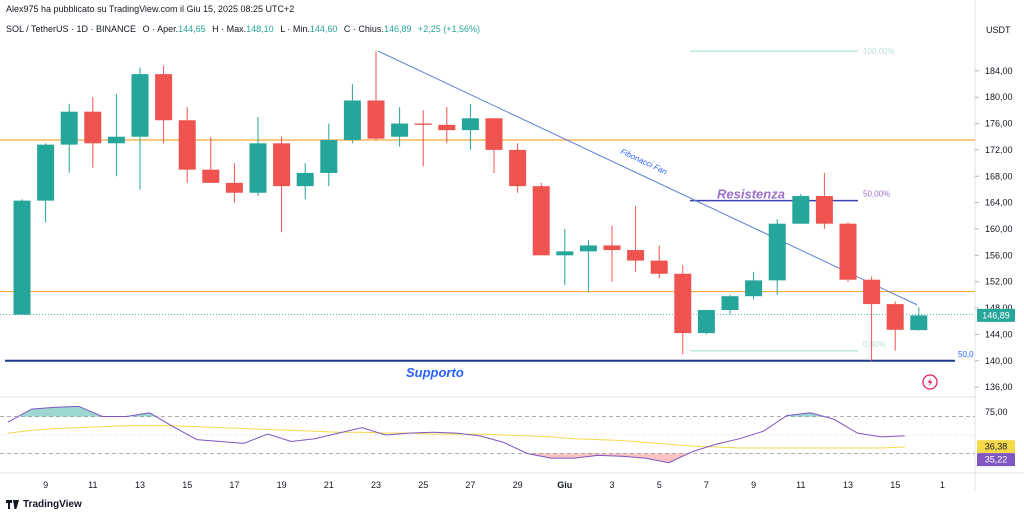 This screenshot has height=517, width=1024. What do you see at coordinates (71, 29) in the screenshot?
I see `symbol-info: SOL / TetherUS · 1D · BINANCE` at bounding box center [71, 29].